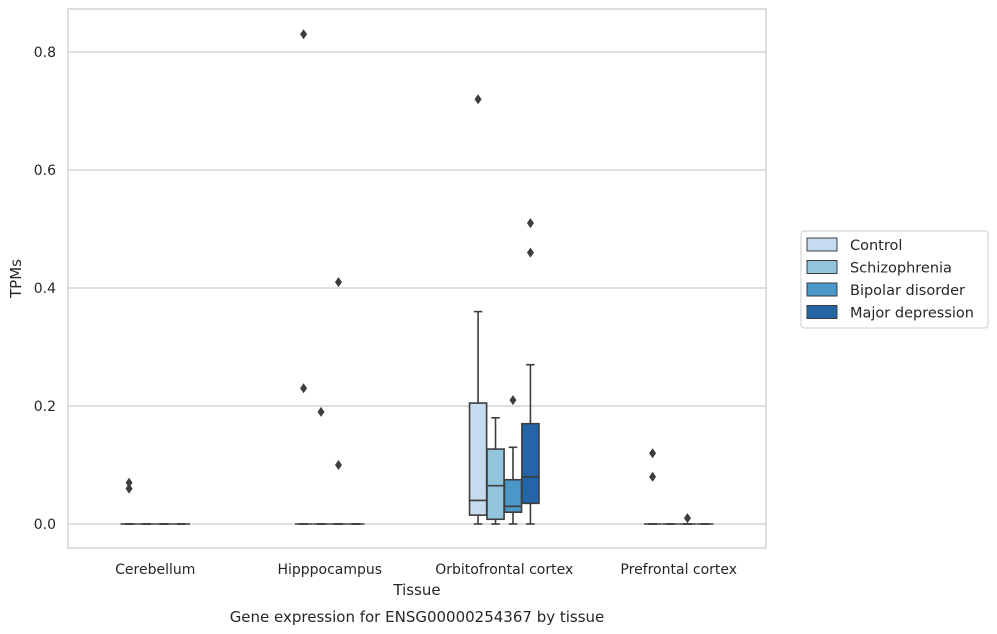 The height and width of the screenshot is (634, 997). I want to click on x-axis-label: Tissue, so click(416, 590).